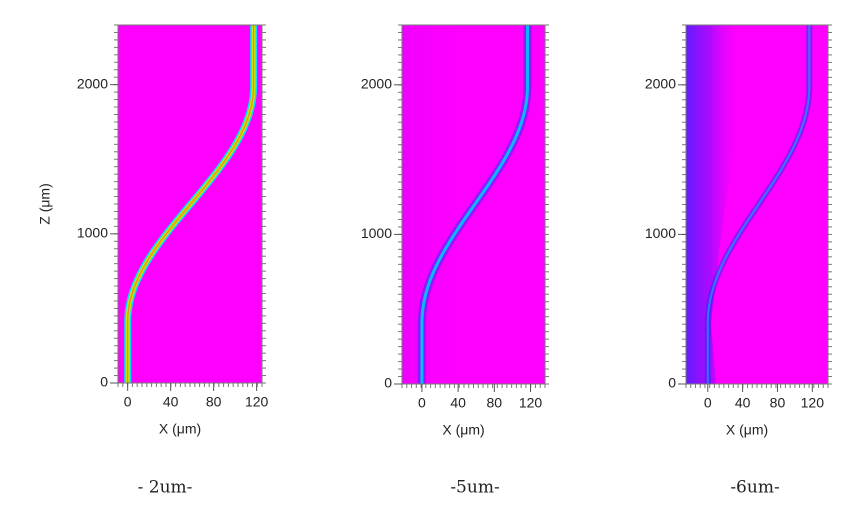 The image size is (868, 513). I want to click on caption: -6um-, so click(754, 488).